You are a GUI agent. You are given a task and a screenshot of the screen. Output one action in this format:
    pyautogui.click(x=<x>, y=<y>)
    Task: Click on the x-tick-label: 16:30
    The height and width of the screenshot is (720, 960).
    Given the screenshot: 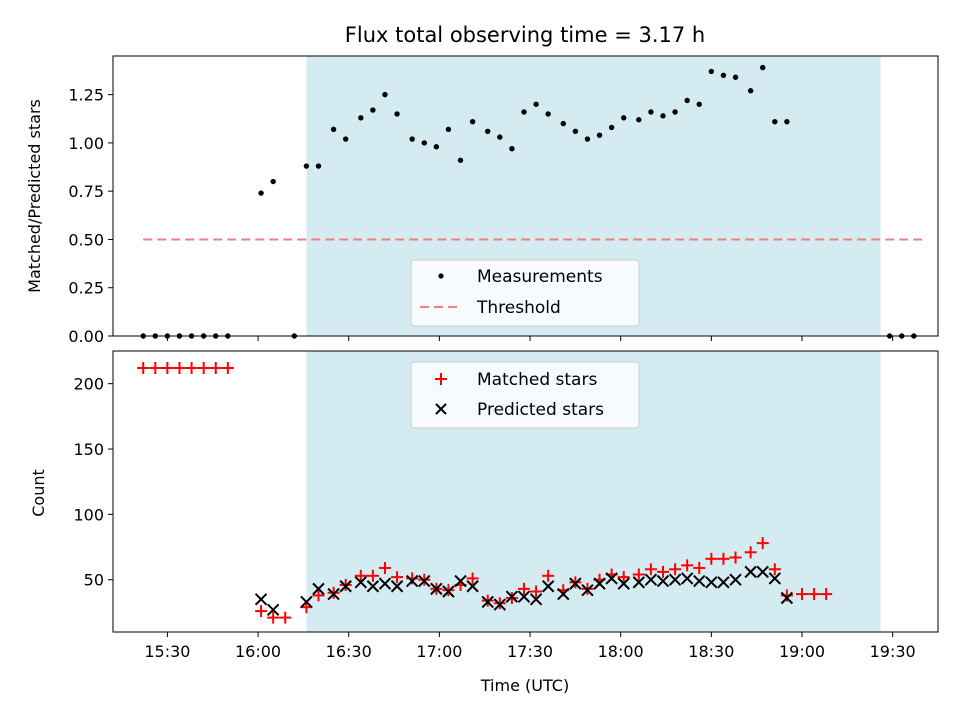 What is the action you would take?
    pyautogui.click(x=349, y=651)
    